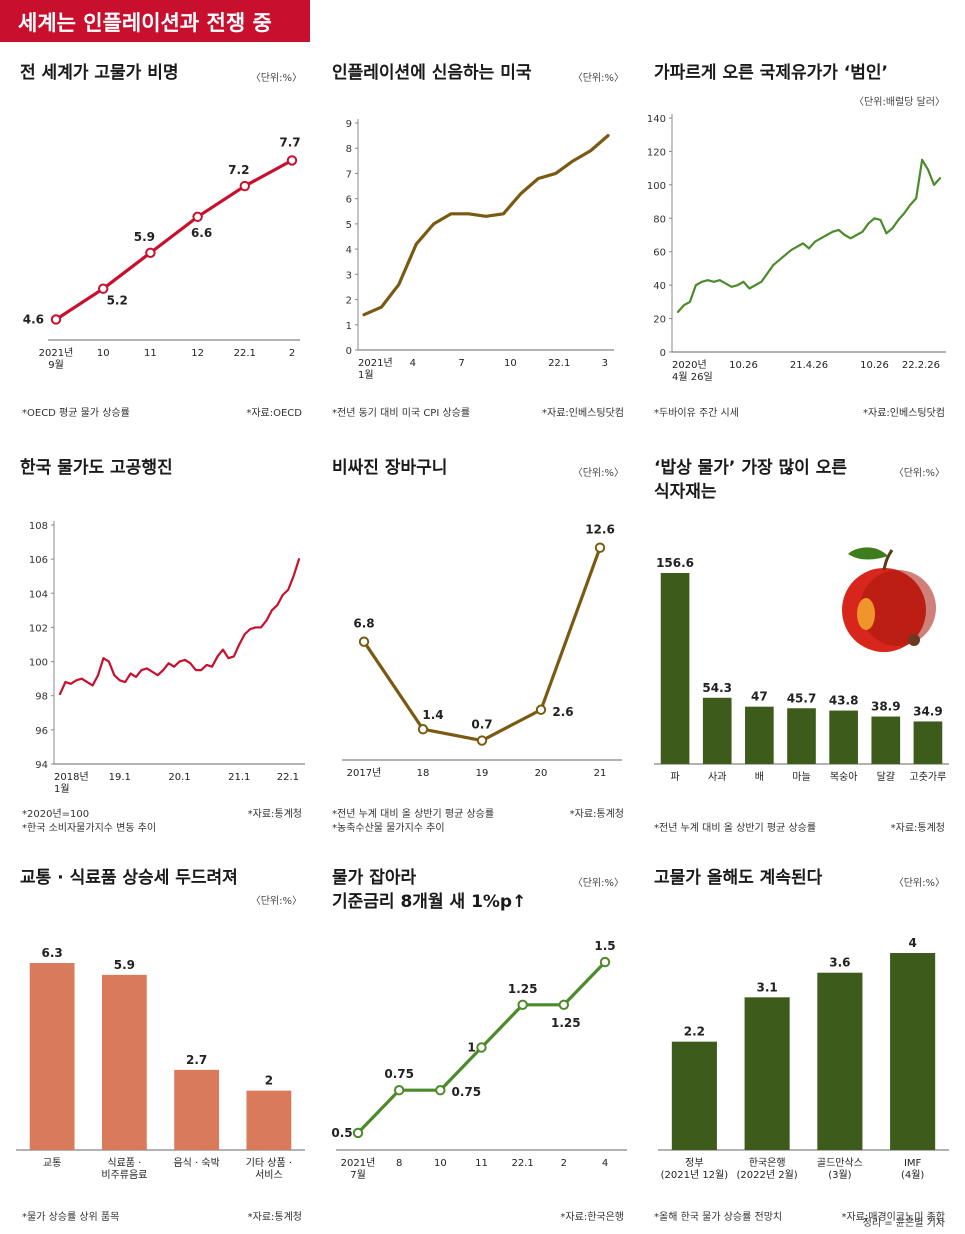 The width and height of the screenshot is (965, 1234). Describe the element at coordinates (432, 715) in the screenshot. I see `data-value-label: 1.4` at that location.